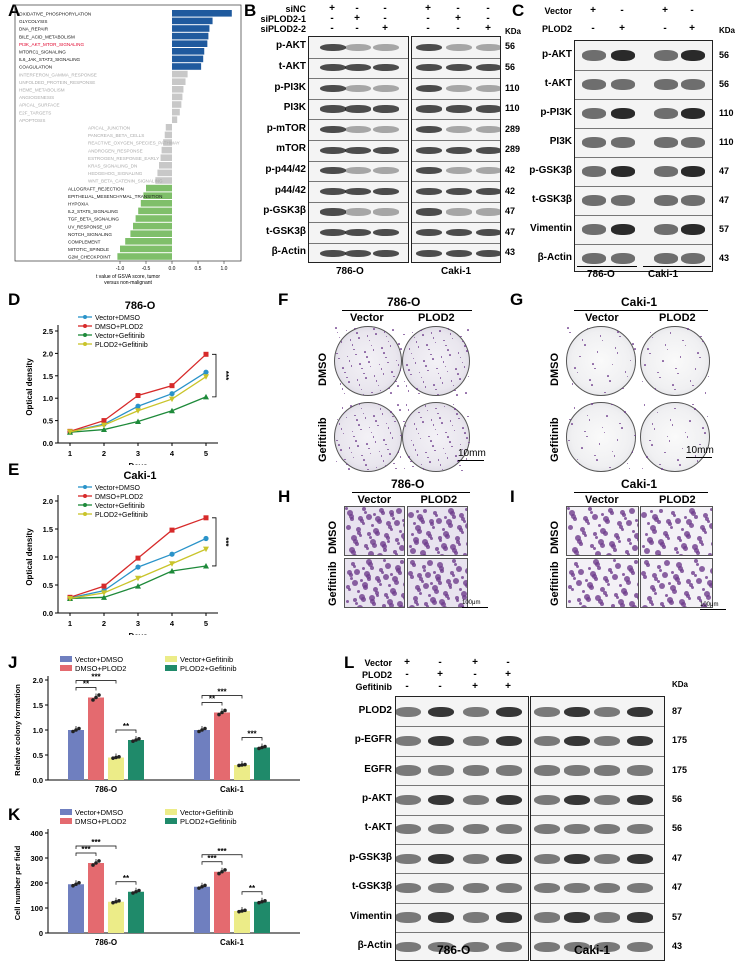 This screenshot has width=744, height=961. What do you see at coordinates (602, 500) in the screenshot?
I see `column-label: Vector` at bounding box center [602, 500].